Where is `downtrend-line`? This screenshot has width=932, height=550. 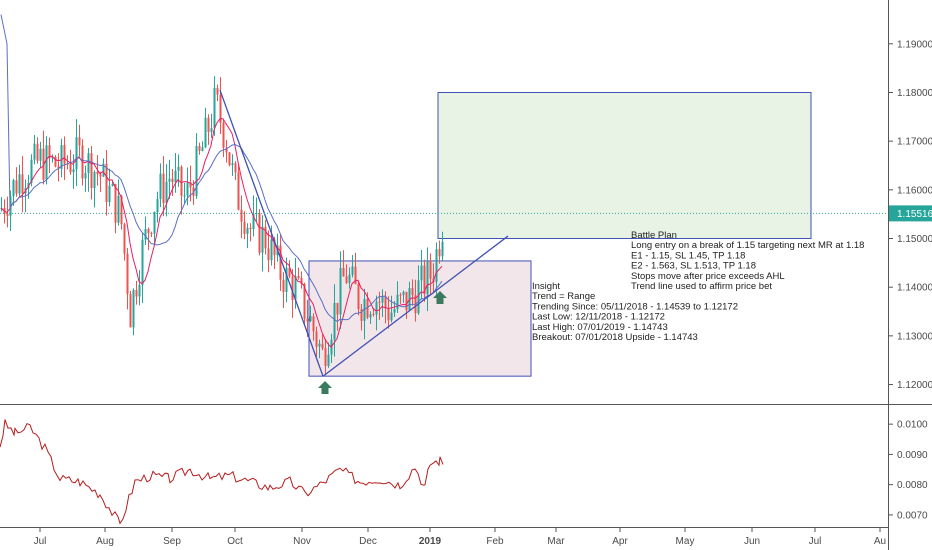 downtrend-line is located at coordinates (271, 233).